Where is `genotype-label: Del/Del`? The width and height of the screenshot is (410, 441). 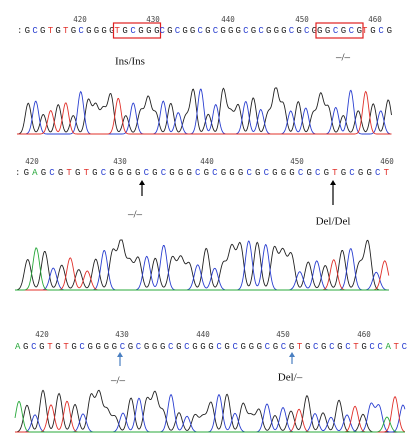 genotype-label: Del/Del is located at coordinates (333, 222).